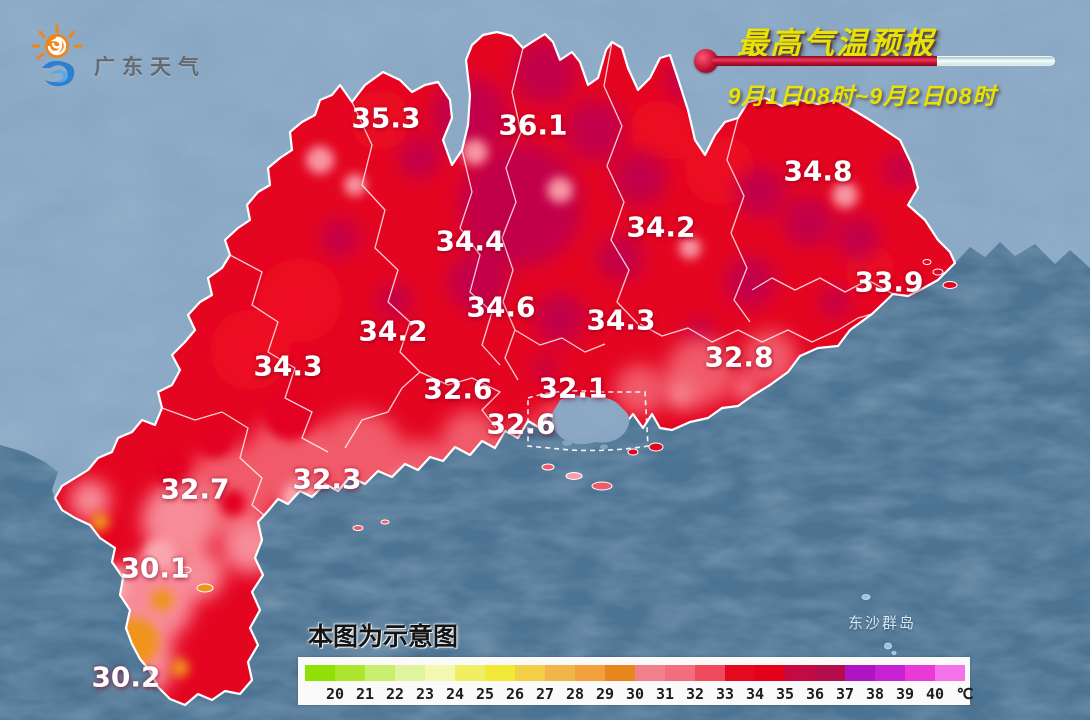 The height and width of the screenshot is (720, 1090). What do you see at coordinates (924, 684) in the screenshot?
I see `legend-swatch: 40` at bounding box center [924, 684].